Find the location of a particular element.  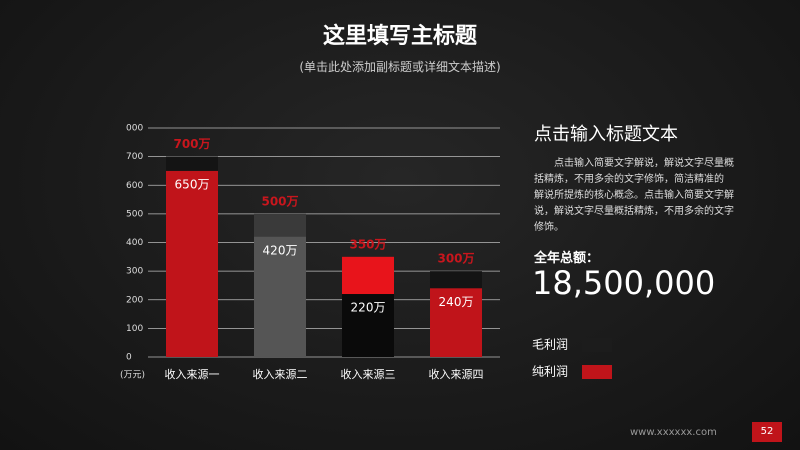

y-tick-label: 0 is located at coordinates (129, 358).